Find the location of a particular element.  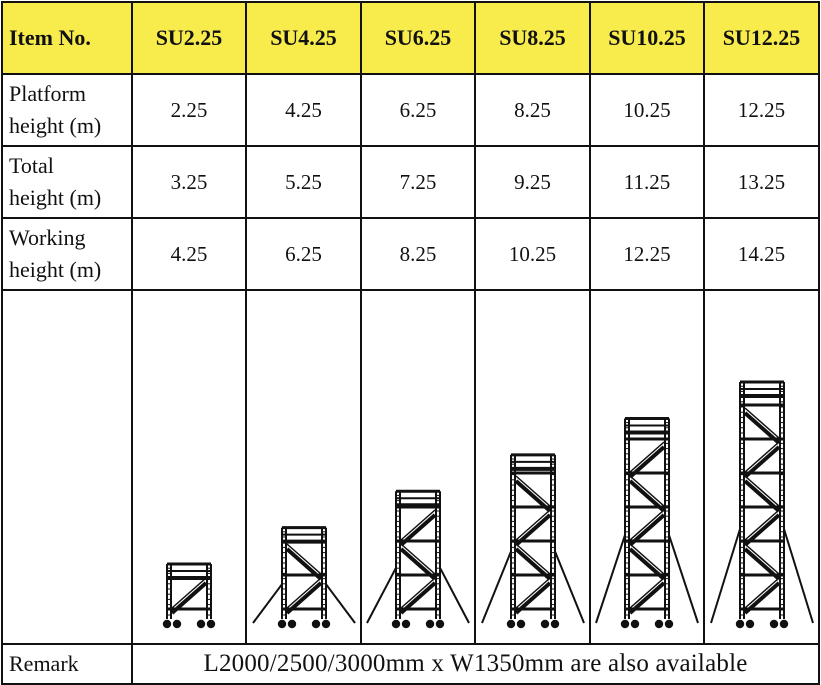

table-cell: 3.25 is located at coordinates (189, 182).